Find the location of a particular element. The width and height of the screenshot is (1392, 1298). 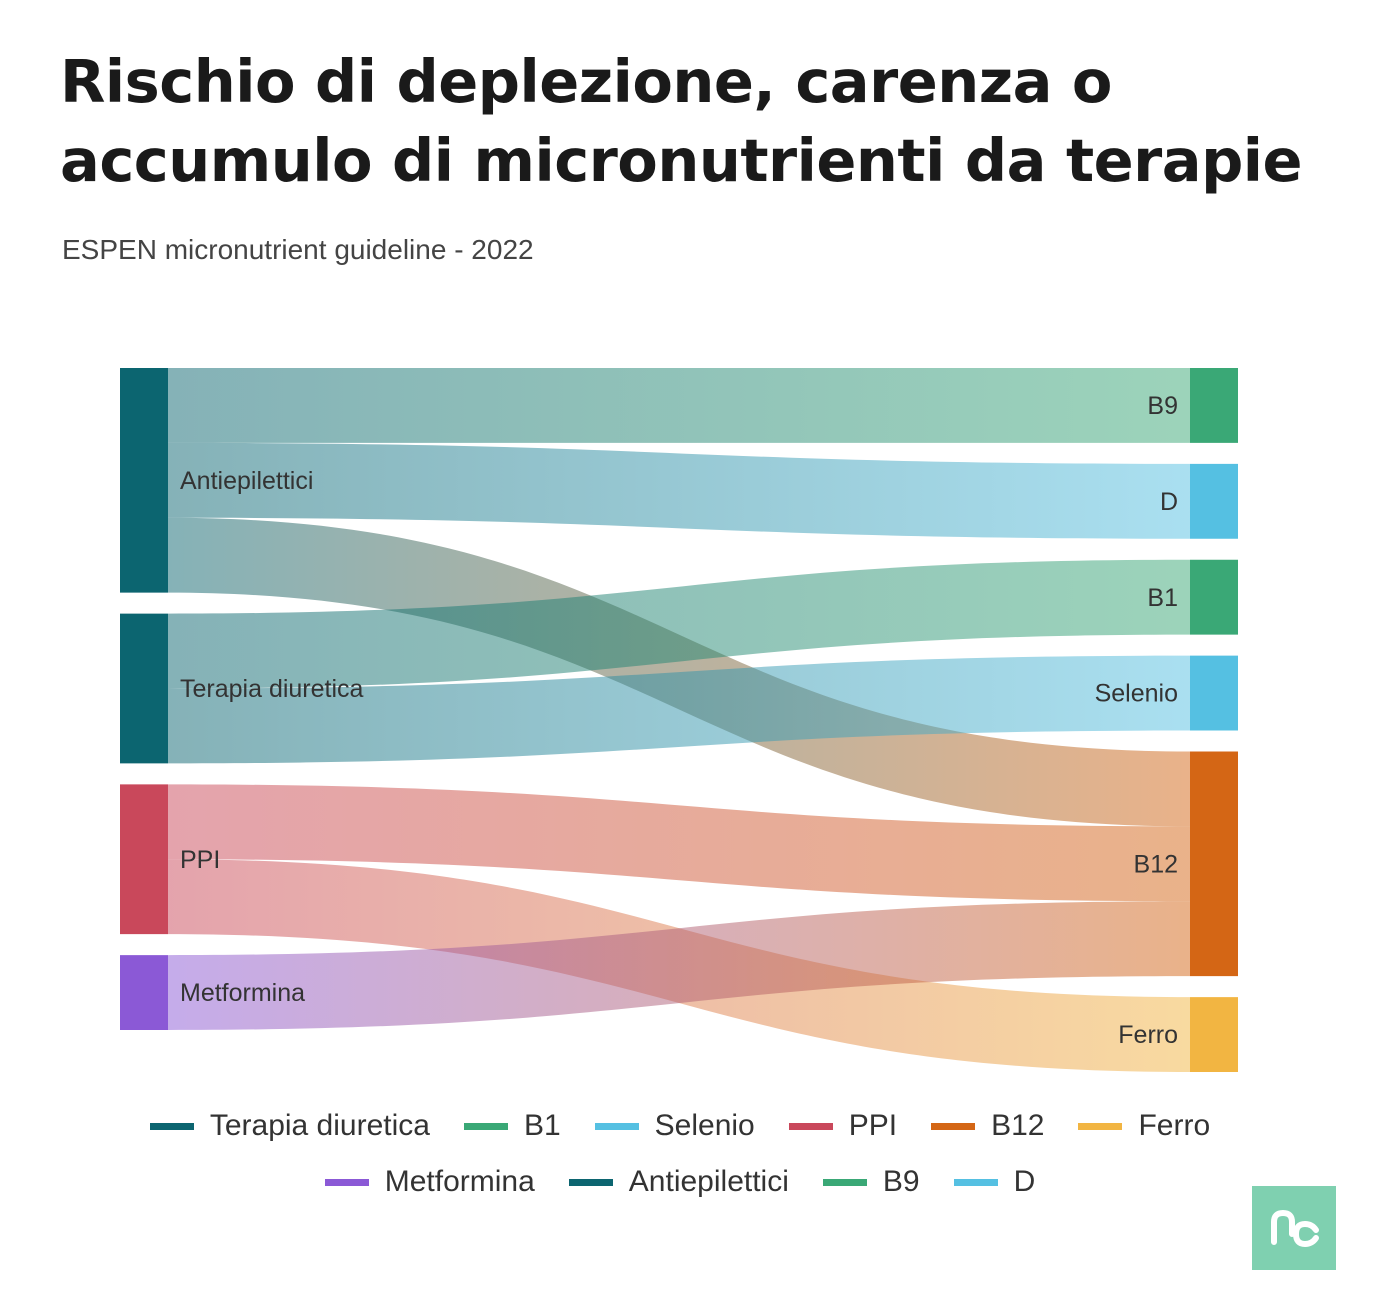

legend-label: B12 is located at coordinates (1018, 1125).